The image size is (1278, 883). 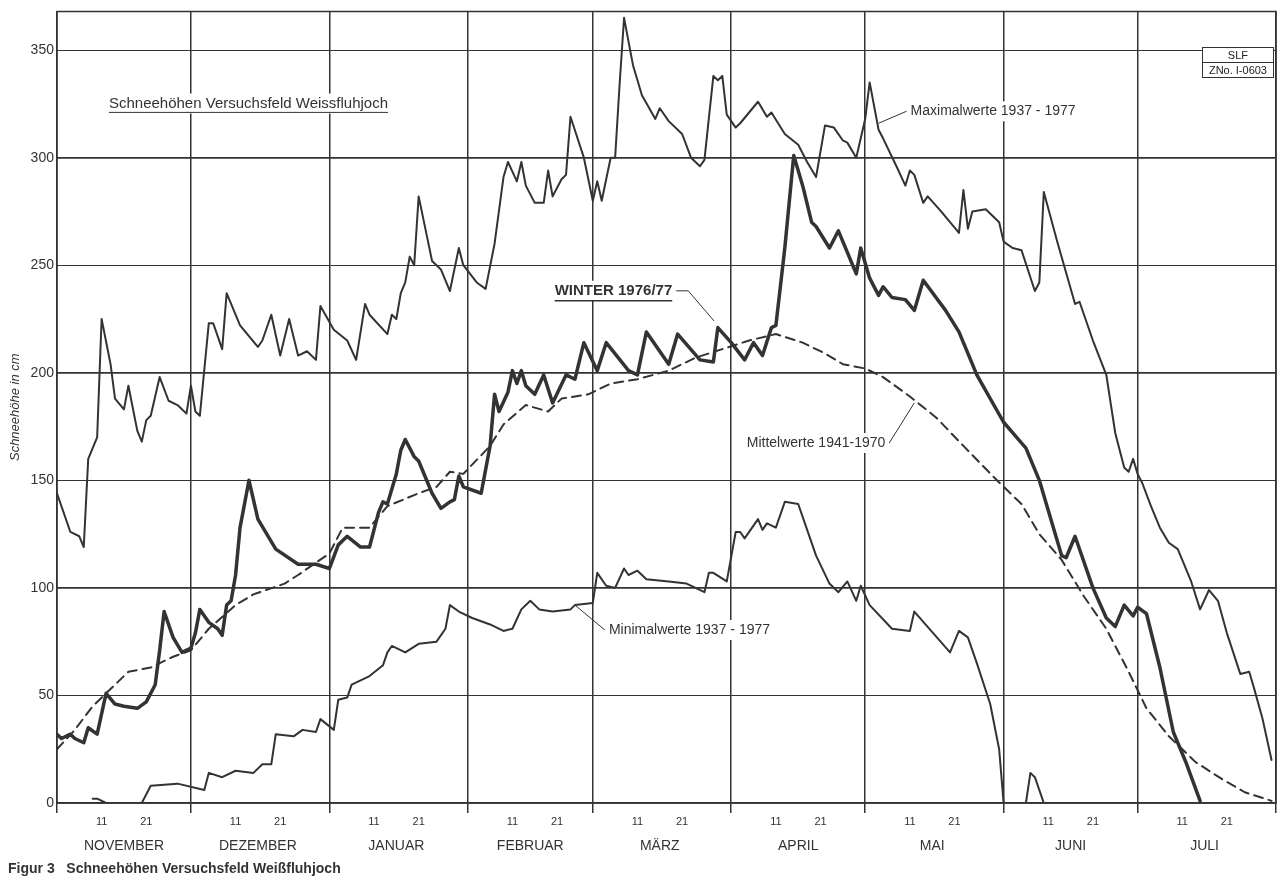 What do you see at coordinates (932, 845) in the screenshot?
I see `x2-tick-label: MAI` at bounding box center [932, 845].